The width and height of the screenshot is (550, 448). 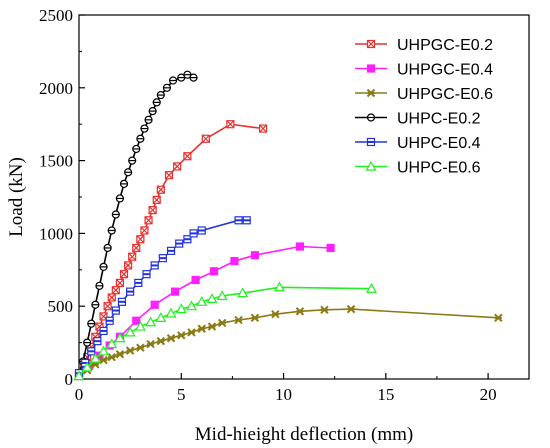 What do you see at coordinates (439, 168) in the screenshot?
I see `legend-label: UHPC-E0.6` at bounding box center [439, 168].